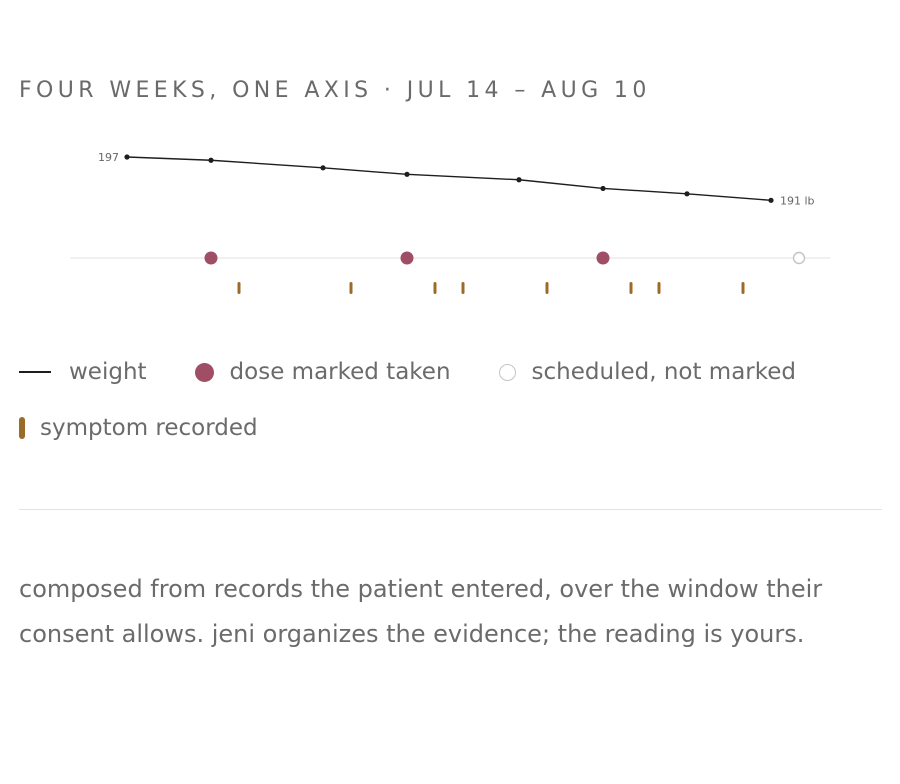 The width and height of the screenshot is (900, 784). What do you see at coordinates (22, 428) in the screenshot?
I see `legend-tick-swatch` at bounding box center [22, 428].